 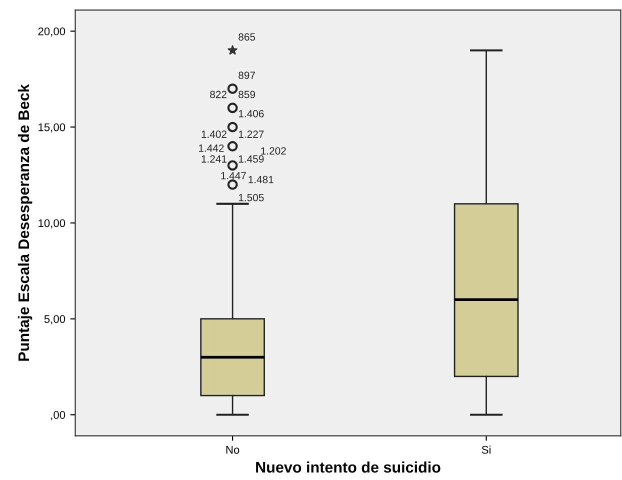 What do you see at coordinates (218, 94) in the screenshot?
I see `annotation: 822` at bounding box center [218, 94].